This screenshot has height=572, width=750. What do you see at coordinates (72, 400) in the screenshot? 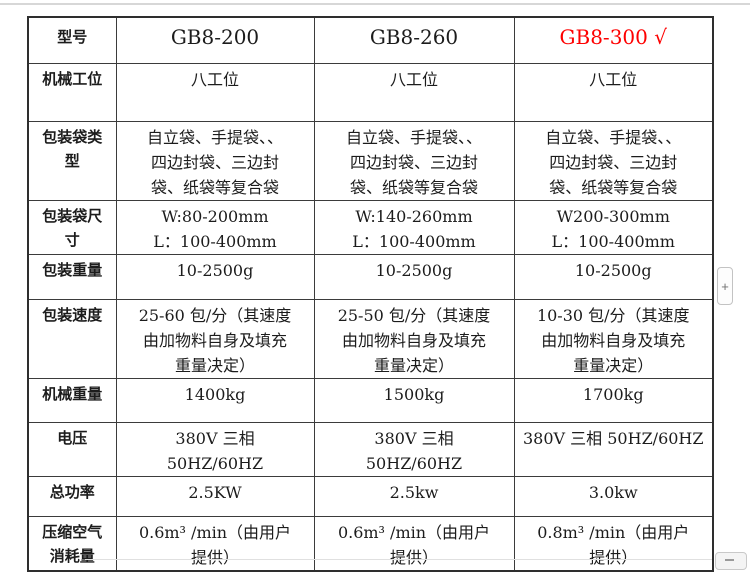
I see `row-label: 机械重量` at bounding box center [72, 400].